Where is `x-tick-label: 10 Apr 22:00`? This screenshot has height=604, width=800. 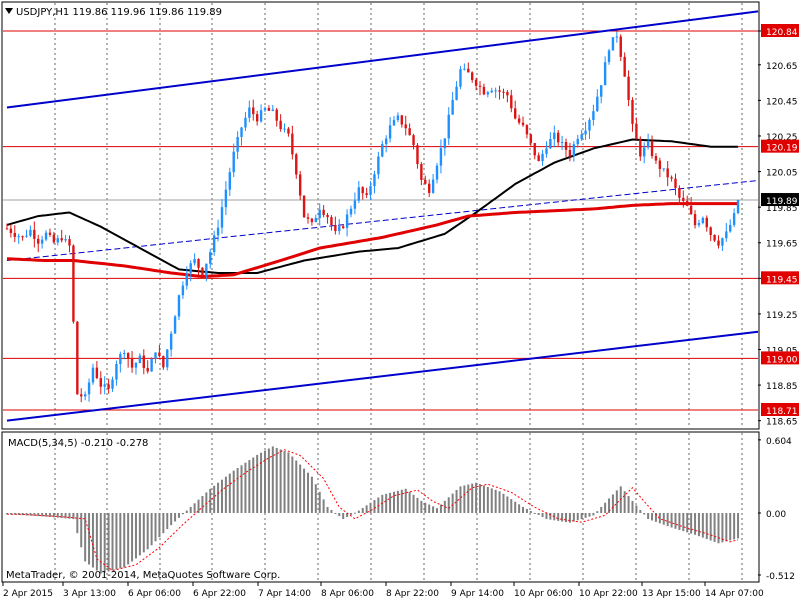
x-tick-label: 10 Apr 22:00 is located at coordinates (608, 594).